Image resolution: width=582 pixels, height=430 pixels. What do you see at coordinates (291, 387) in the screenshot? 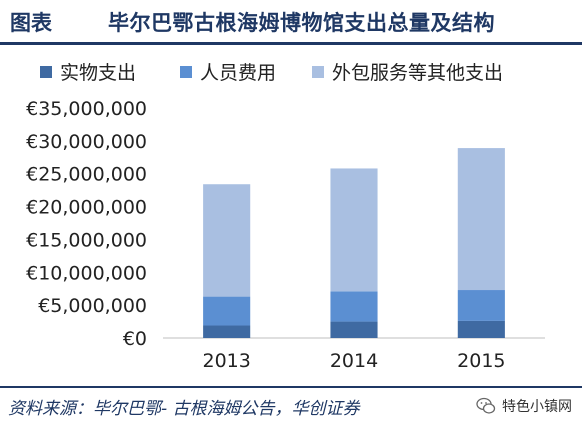
I see `source-divider` at bounding box center [291, 387].